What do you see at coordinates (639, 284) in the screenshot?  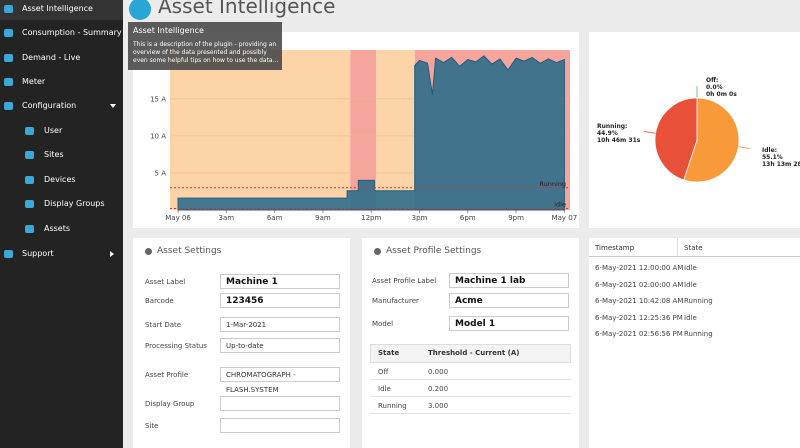 I see `log-cell: 6-May-2021 02:00:00 AM` at bounding box center [639, 284].